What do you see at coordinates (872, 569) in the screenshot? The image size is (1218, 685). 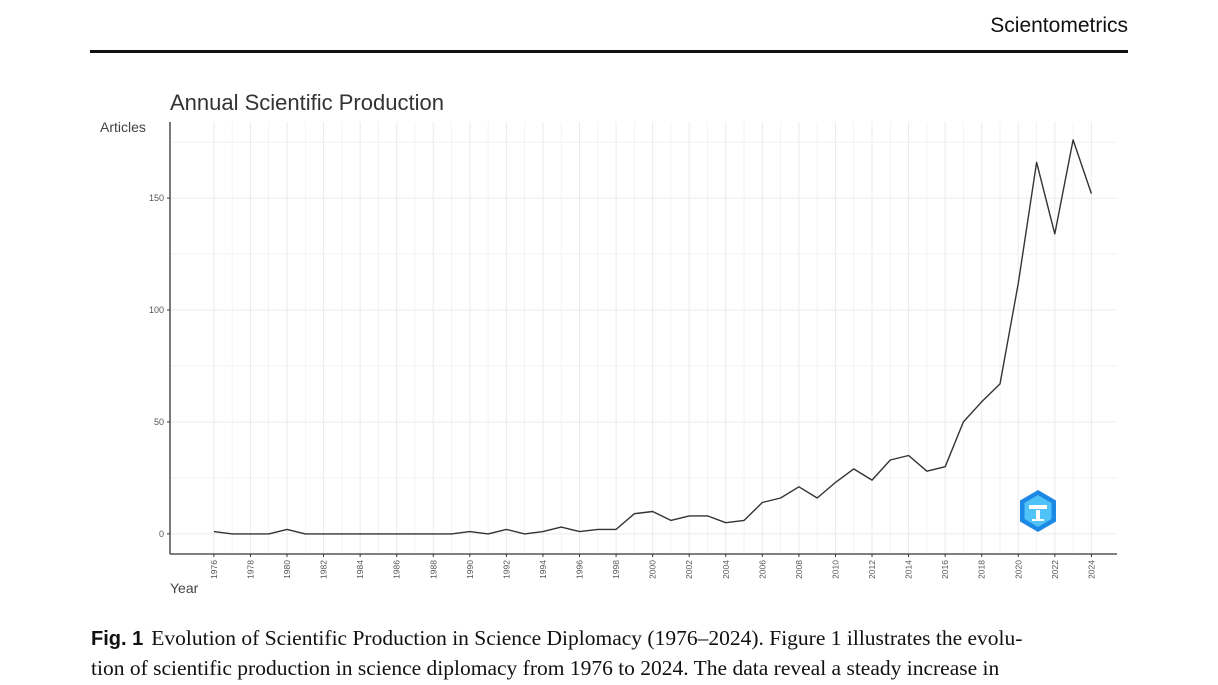 I see `x-tick-label: 2012` at bounding box center [872, 569].